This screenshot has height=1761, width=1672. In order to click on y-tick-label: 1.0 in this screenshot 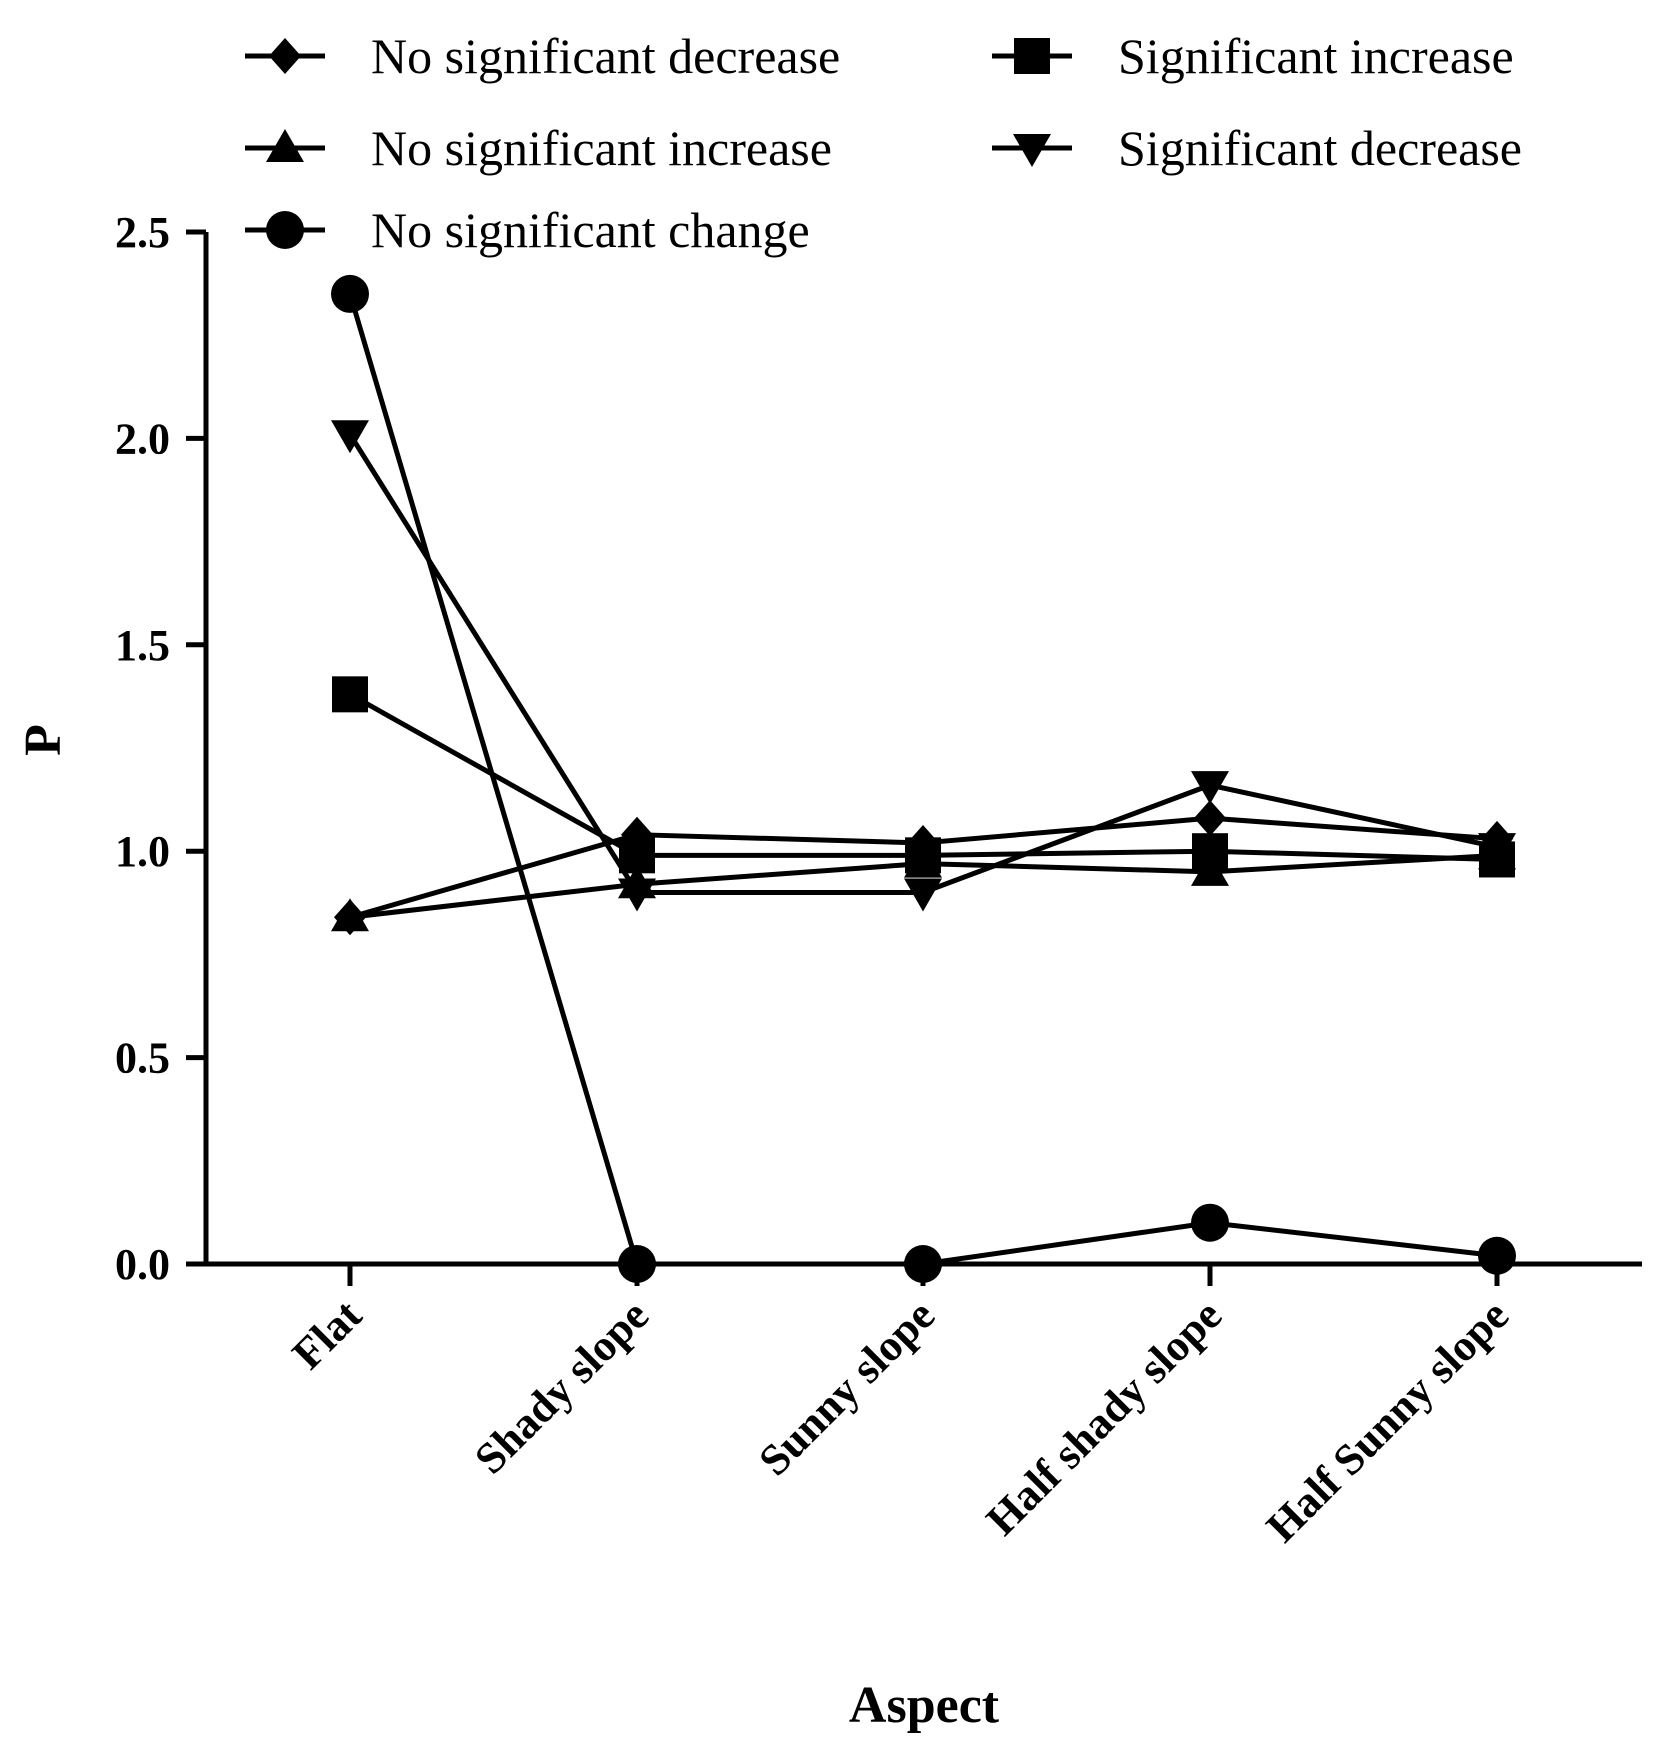, I will do `click(142, 851)`.